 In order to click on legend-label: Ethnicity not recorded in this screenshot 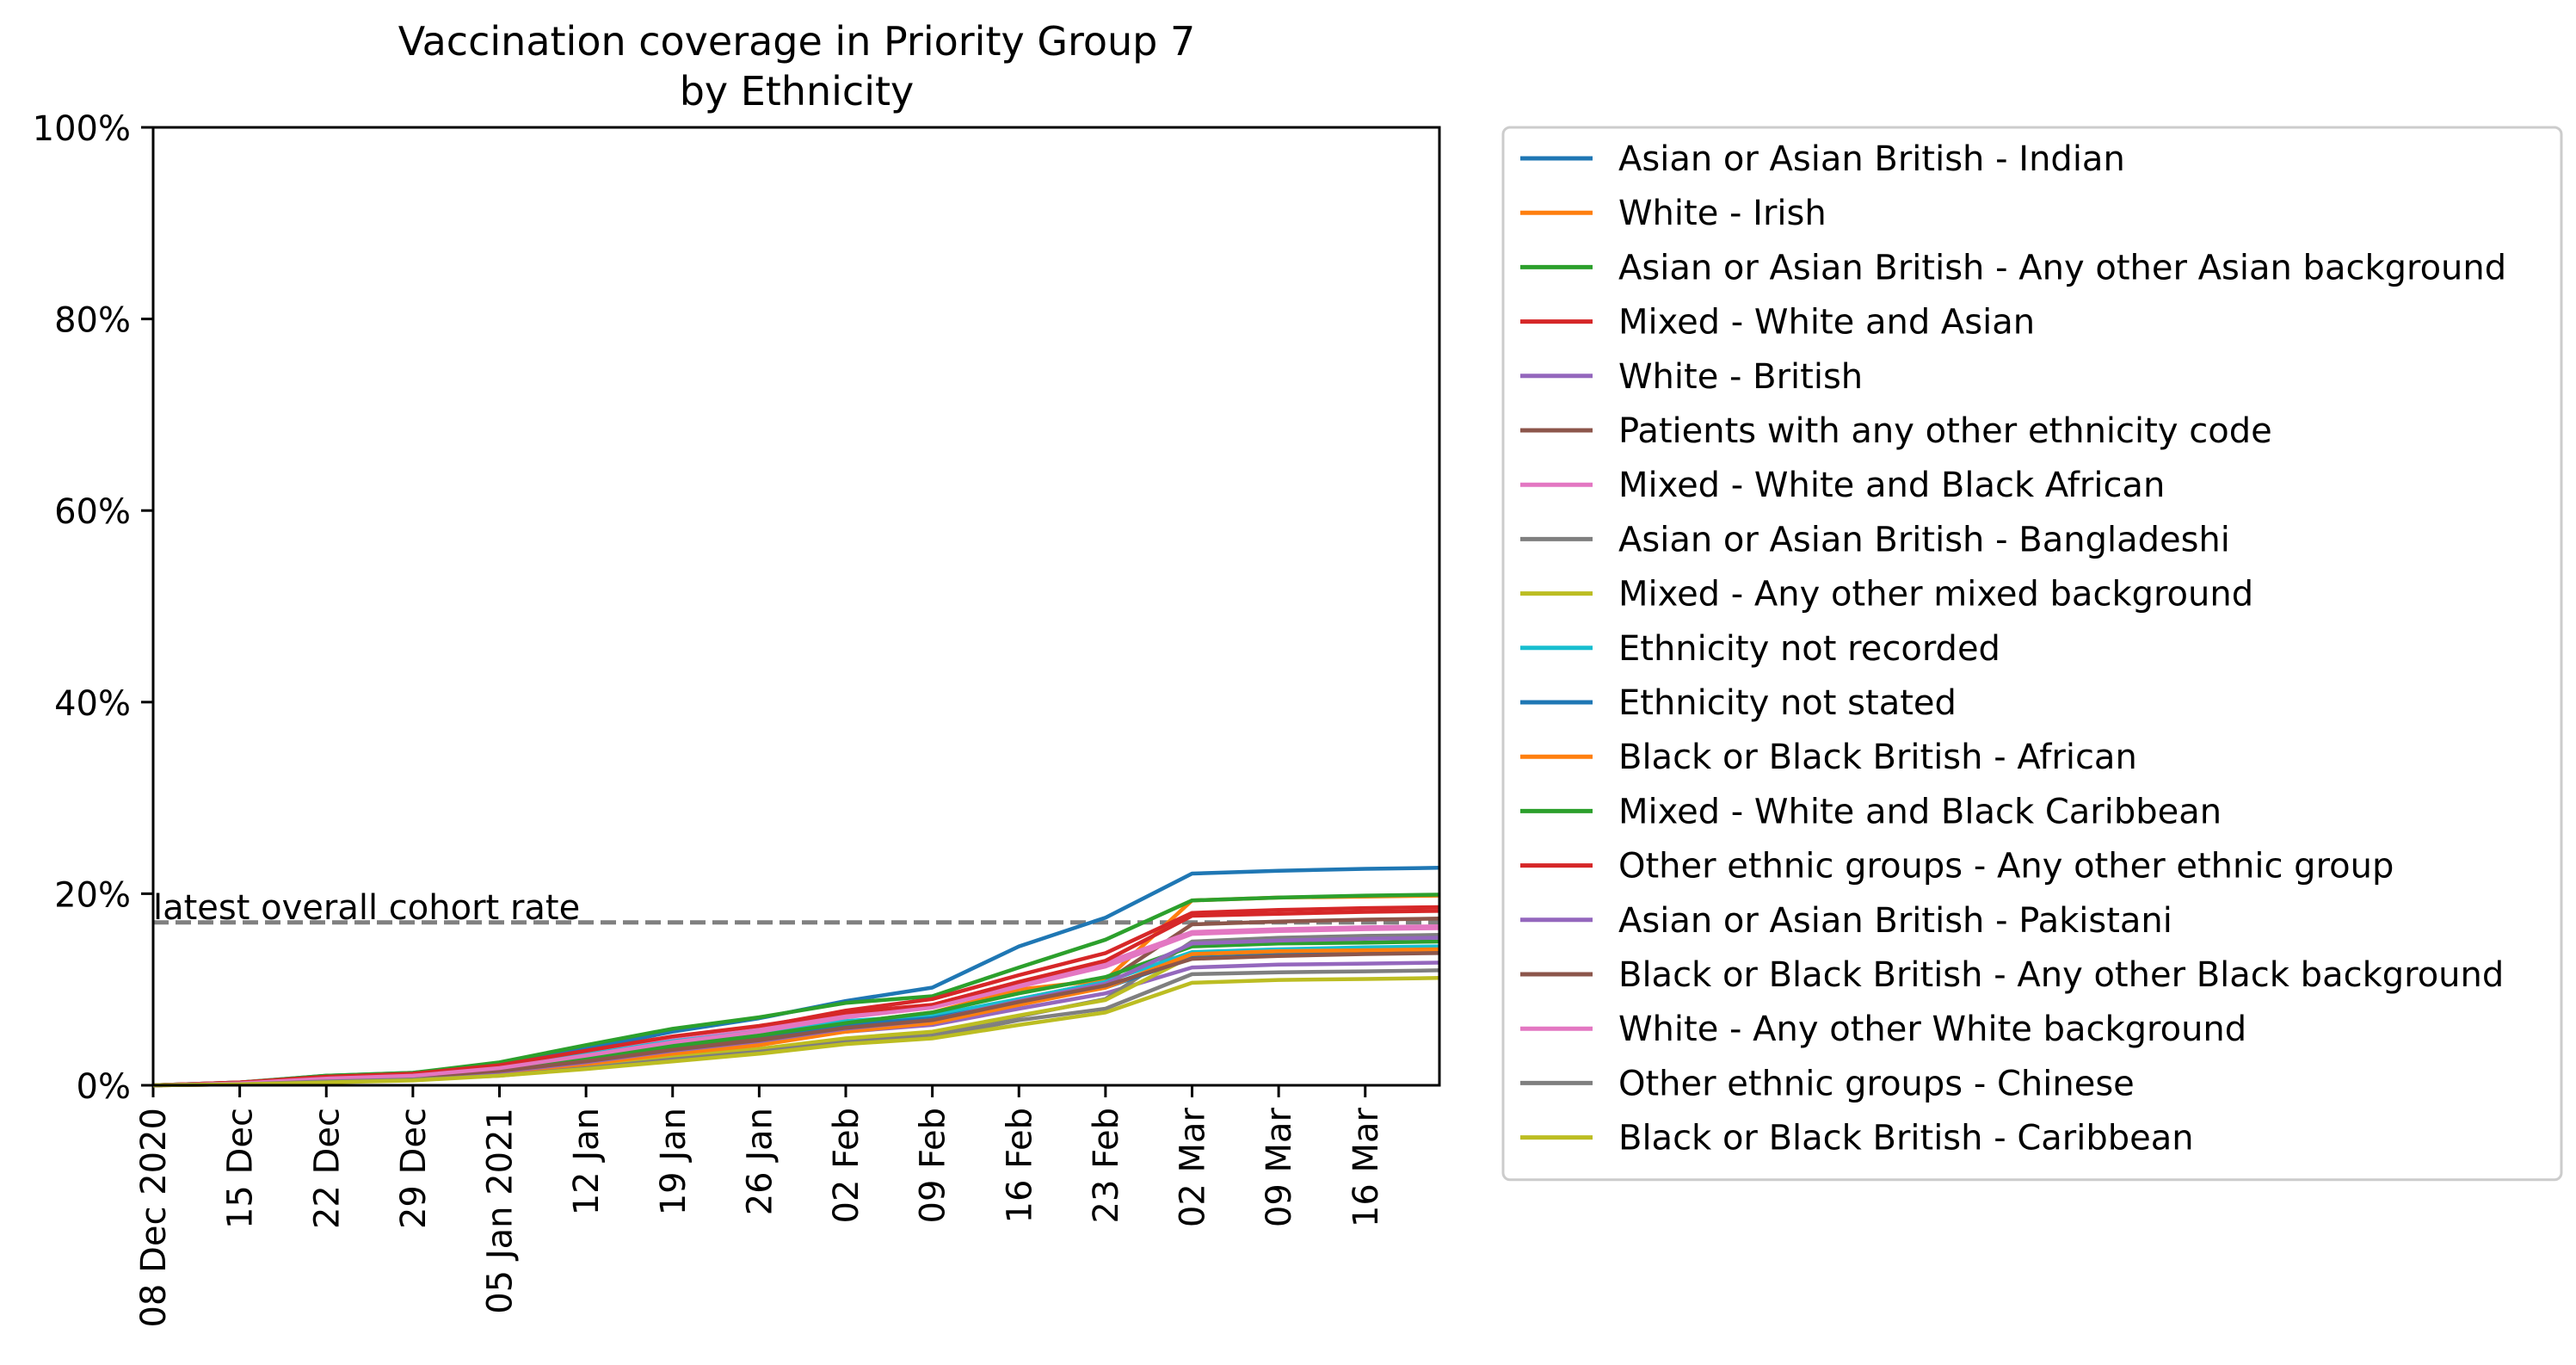, I will do `click(1809, 649)`.